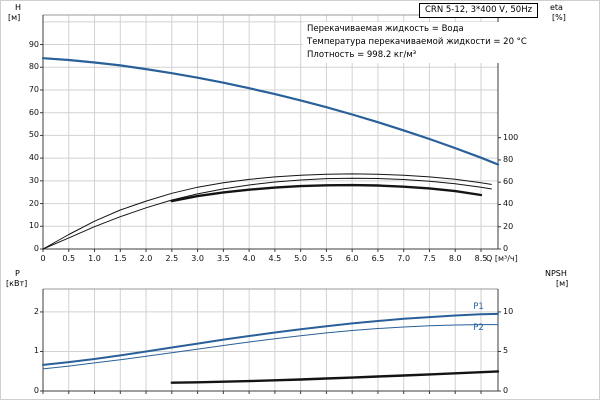 The width and height of the screenshot is (600, 400). Describe the element at coordinates (559, 17) in the screenshot. I see `eta-axis-unit: [%]` at that location.